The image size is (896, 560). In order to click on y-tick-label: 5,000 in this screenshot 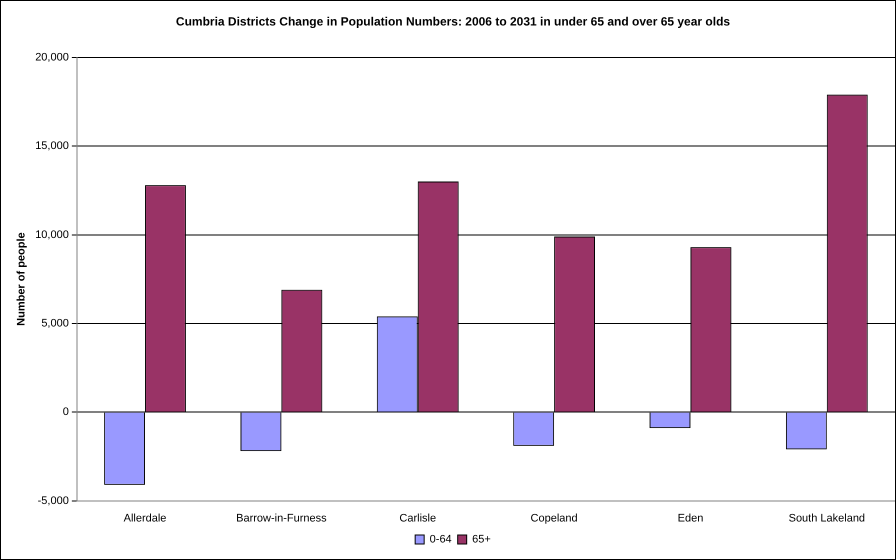, I will do `click(55, 323)`.